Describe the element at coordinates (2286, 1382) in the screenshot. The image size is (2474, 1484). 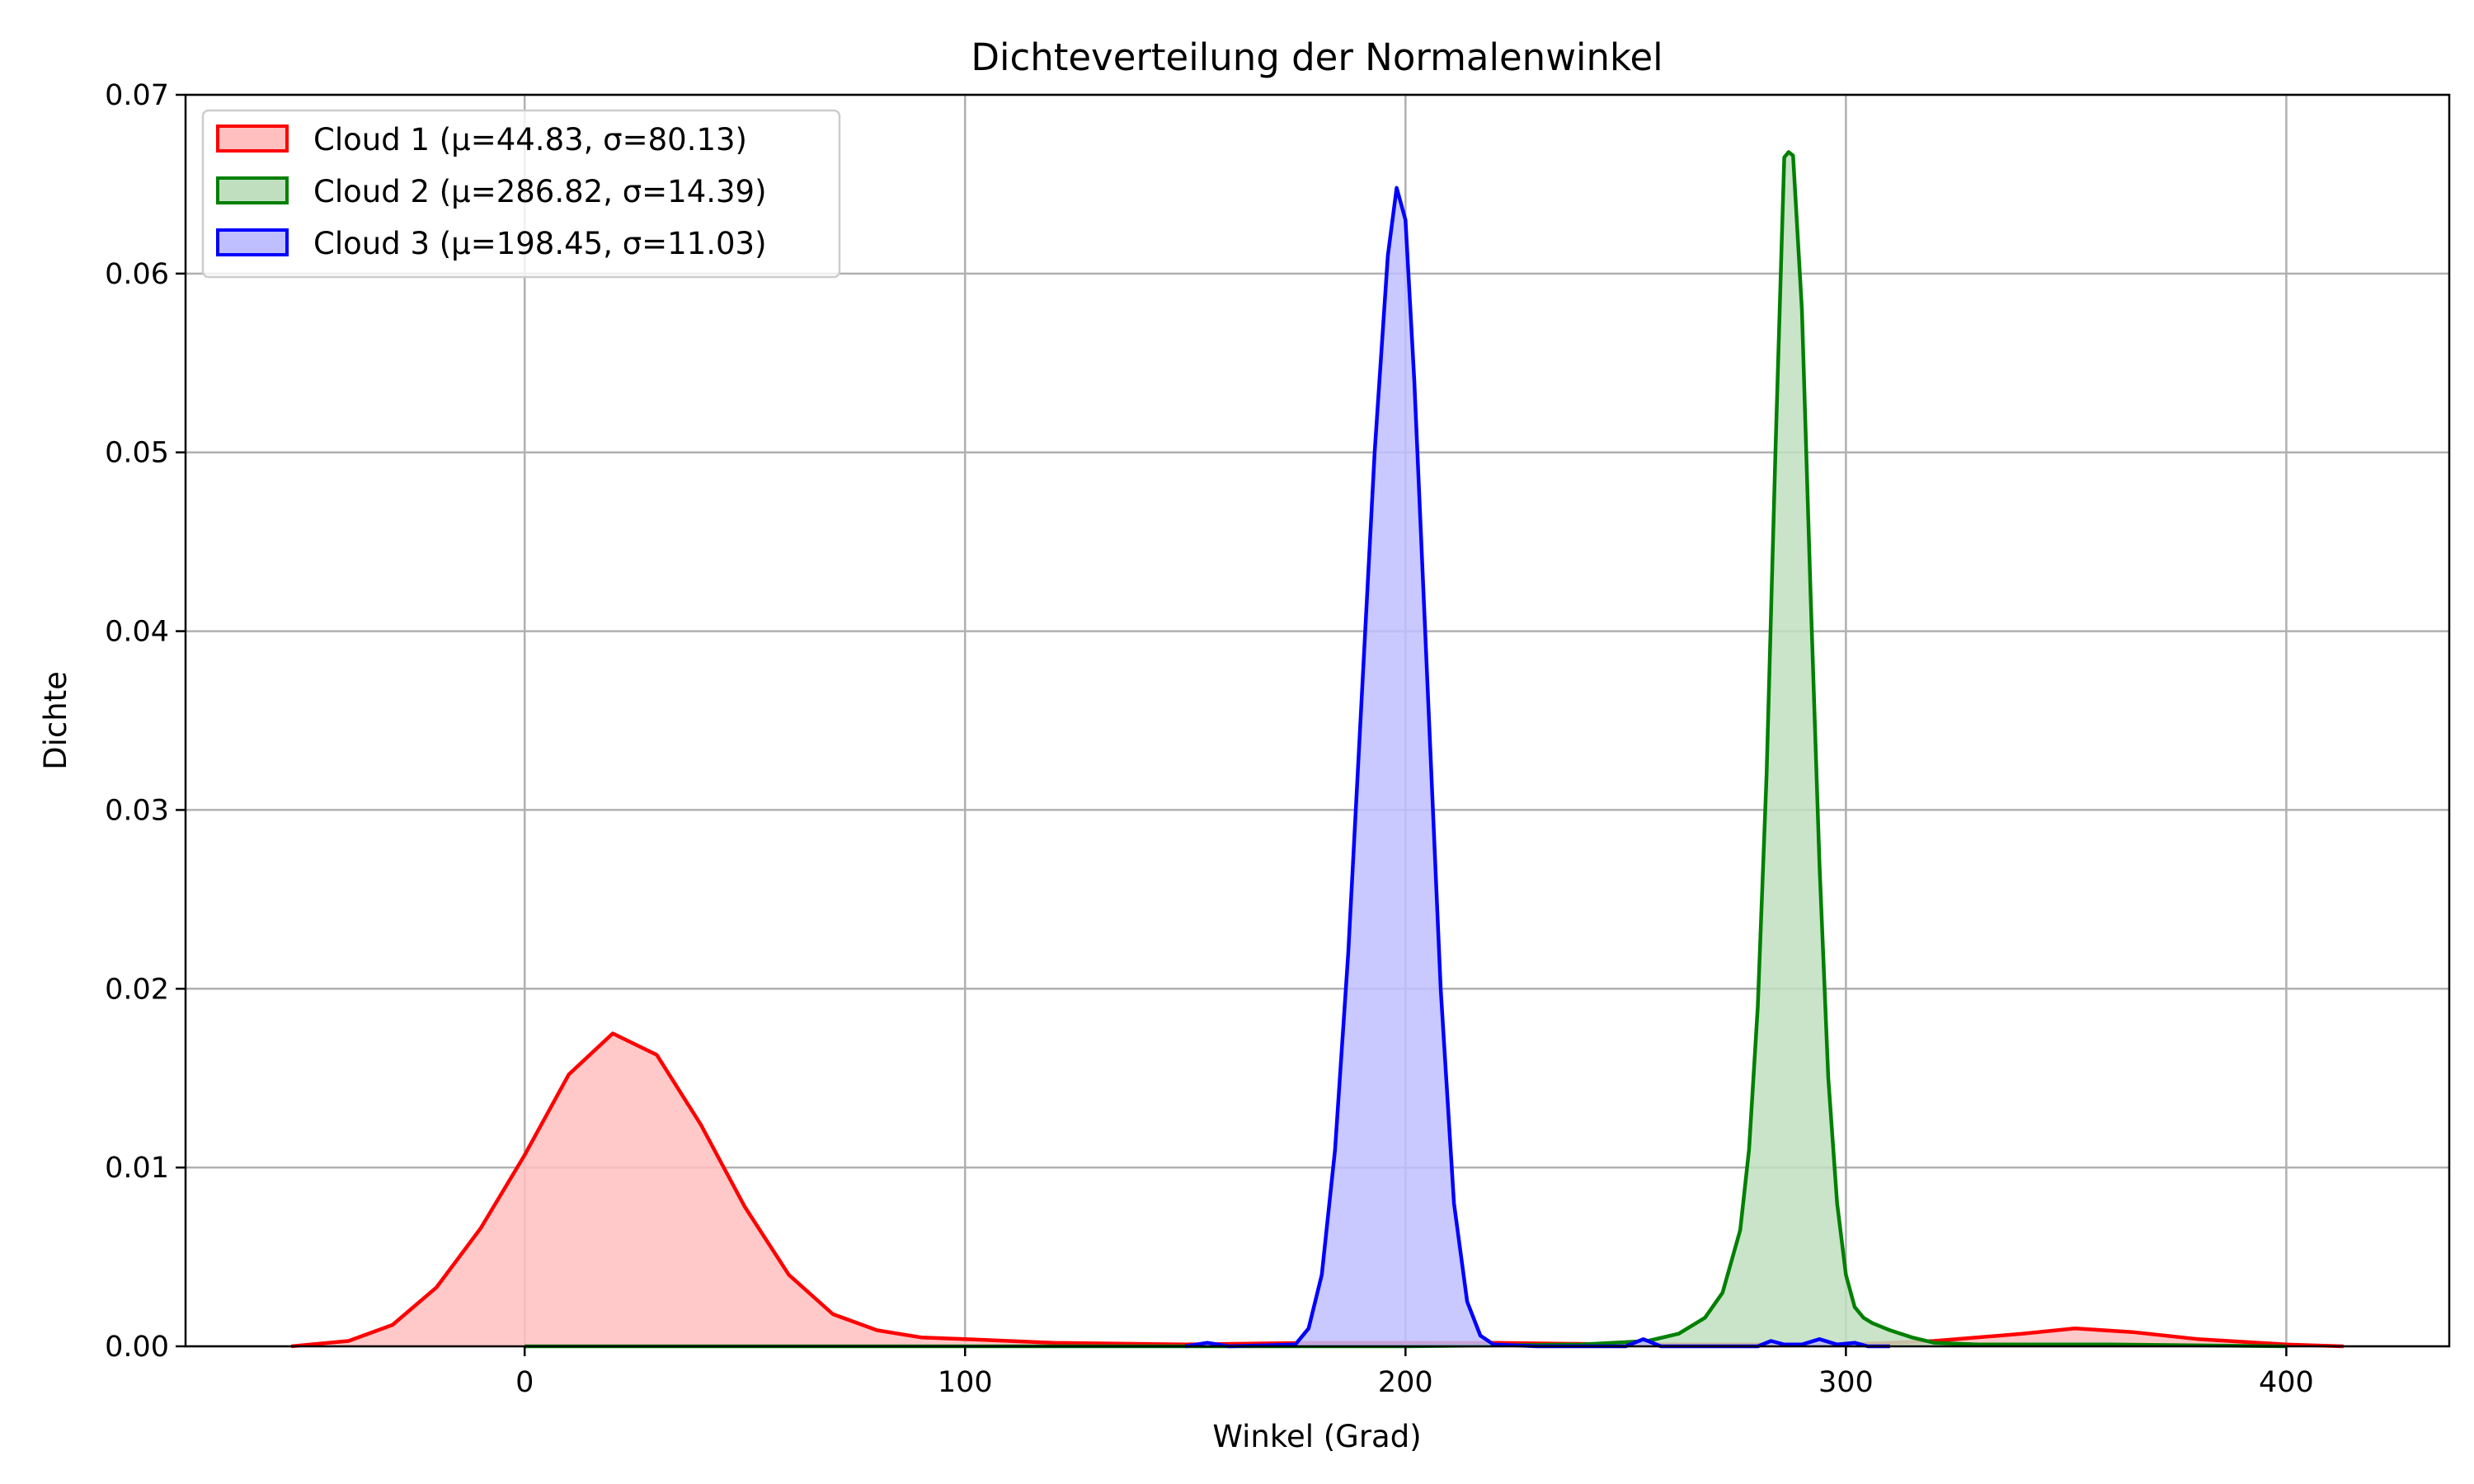
I see `x-tick-label: 400` at that location.